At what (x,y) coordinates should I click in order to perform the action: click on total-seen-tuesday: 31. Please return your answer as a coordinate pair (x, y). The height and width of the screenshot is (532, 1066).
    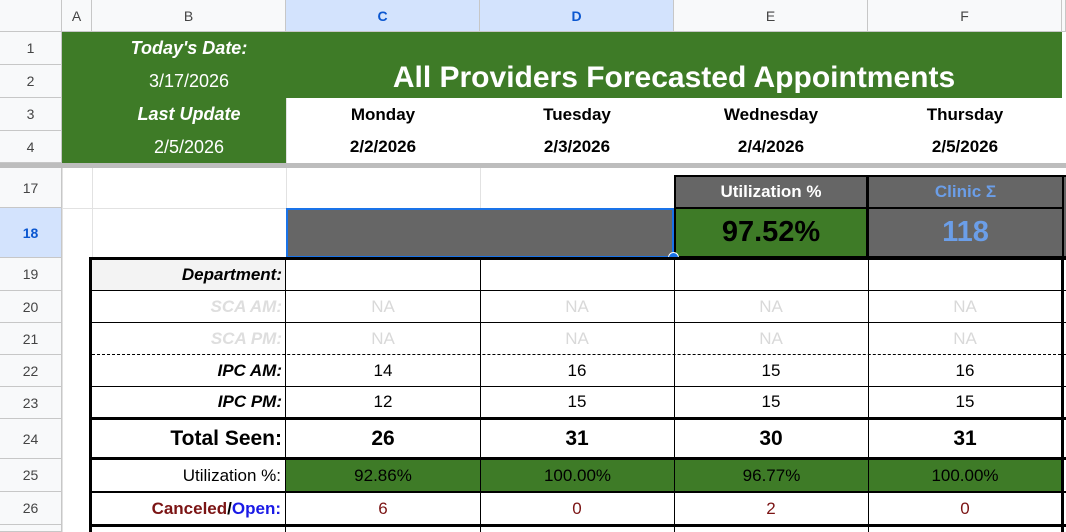
    Looking at the image, I should click on (577, 438).